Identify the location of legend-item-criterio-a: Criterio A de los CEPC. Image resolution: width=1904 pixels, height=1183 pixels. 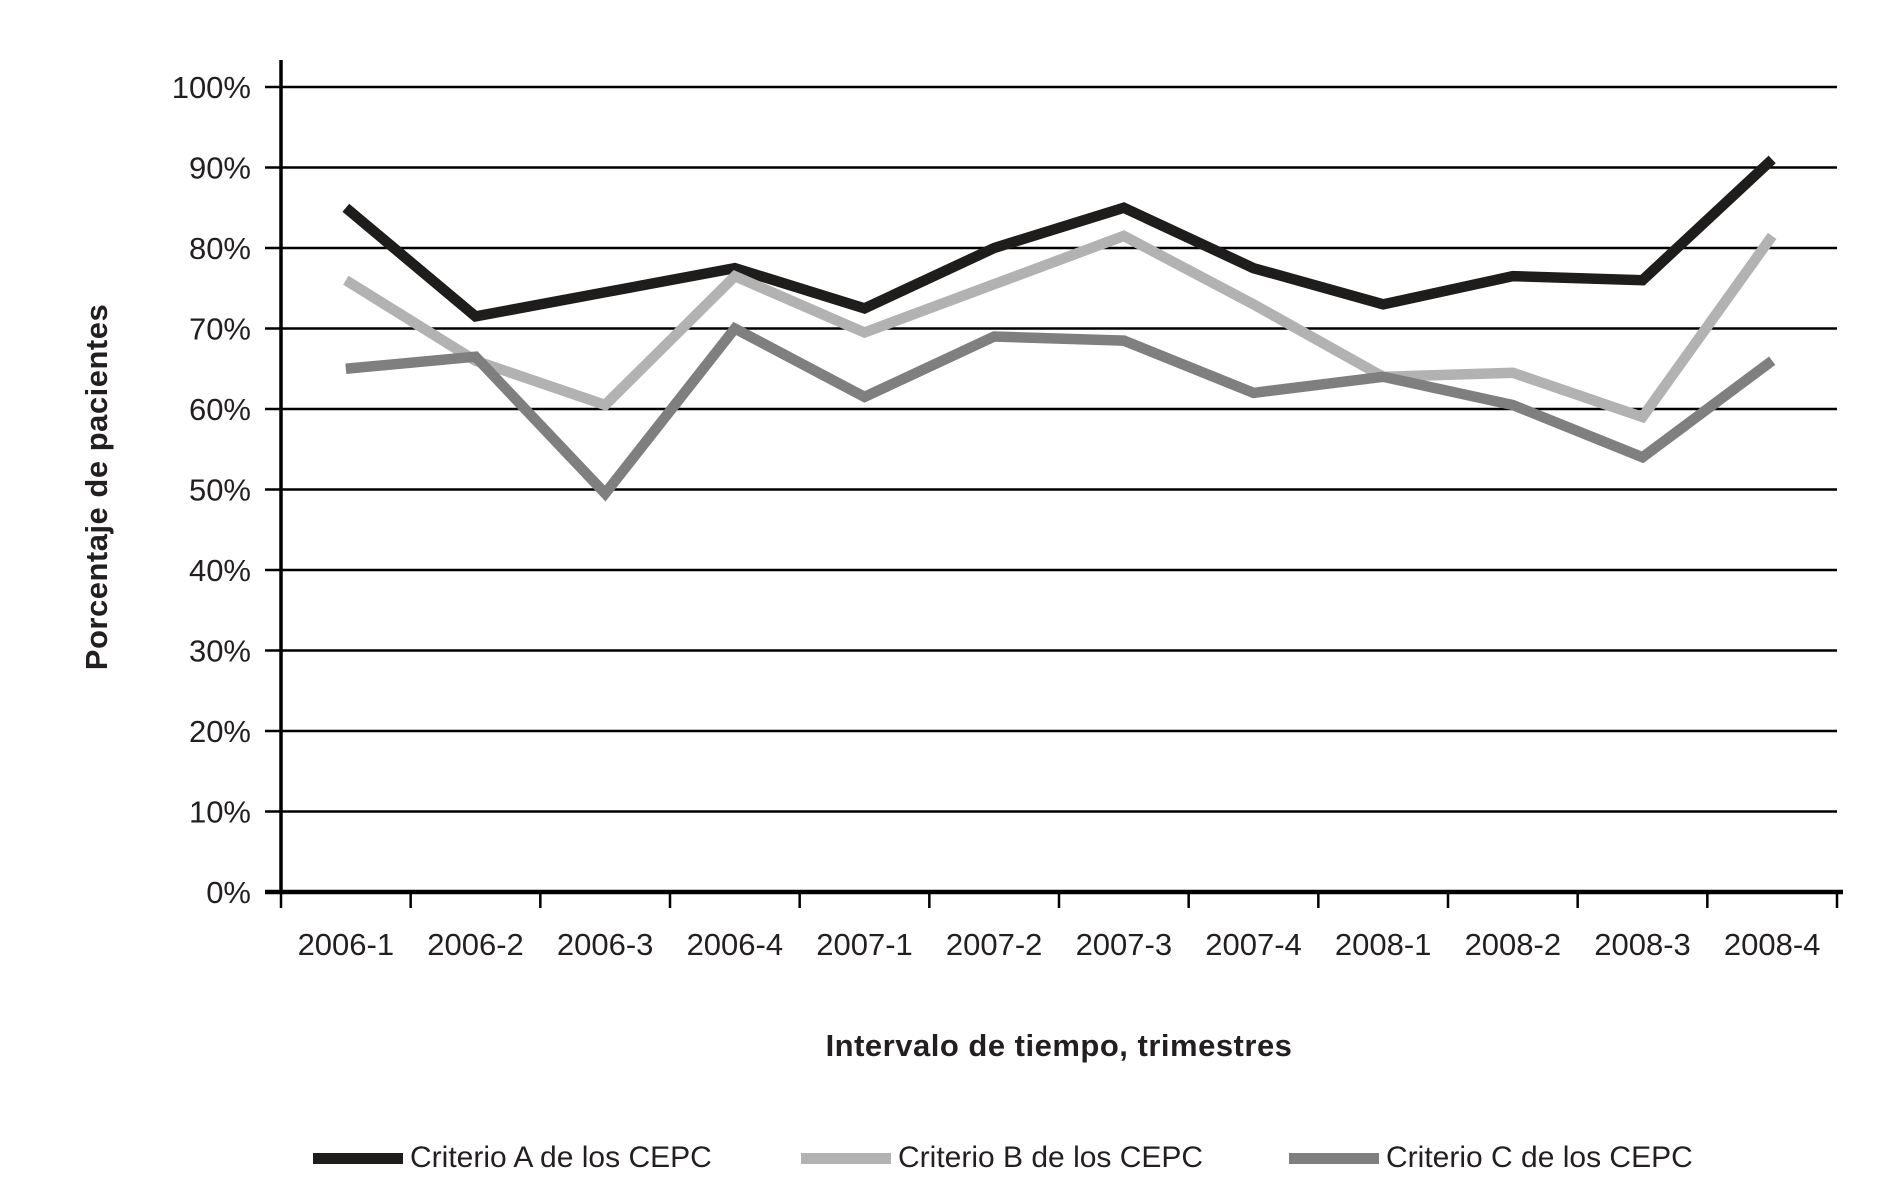
(512, 1158).